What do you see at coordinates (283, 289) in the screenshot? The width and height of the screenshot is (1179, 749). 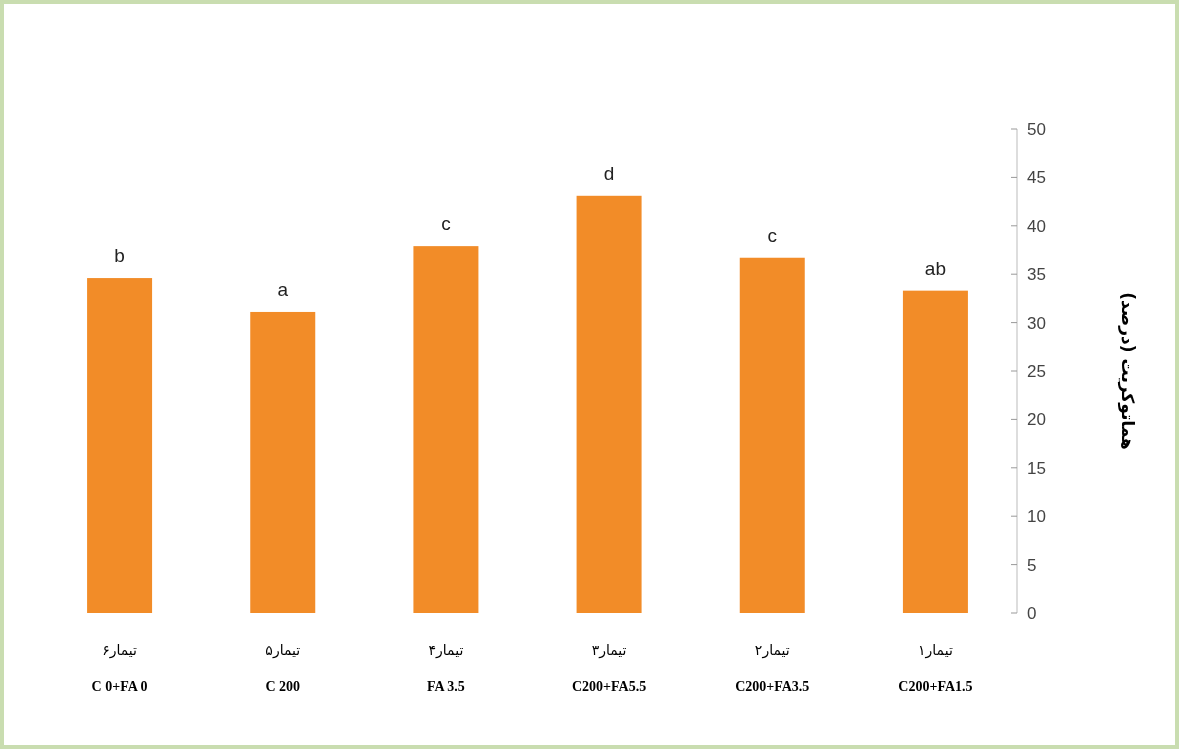 I see `data-label: a` at bounding box center [283, 289].